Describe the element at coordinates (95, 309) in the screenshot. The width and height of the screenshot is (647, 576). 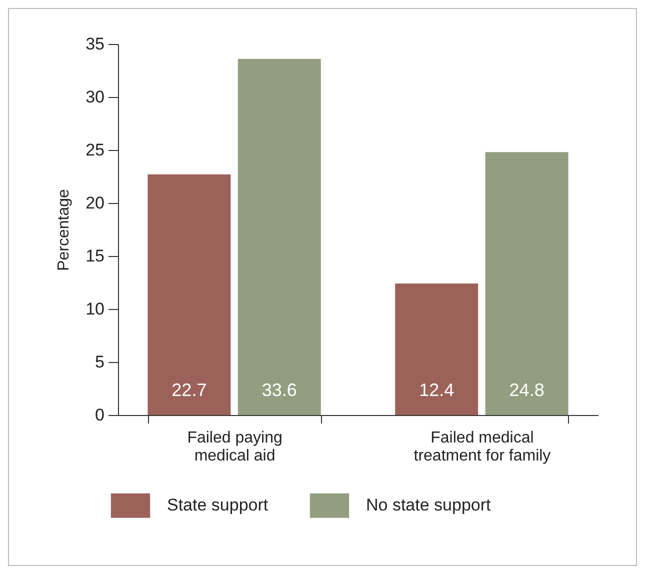
I see `y-tick-label: 10` at that location.